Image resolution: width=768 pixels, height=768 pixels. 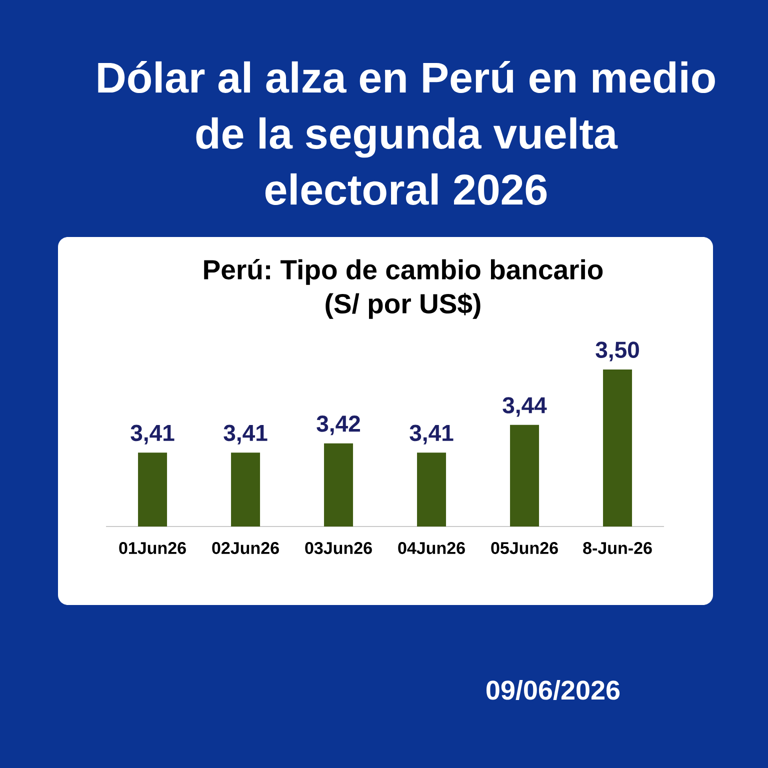 What do you see at coordinates (617, 548) in the screenshot?
I see `x-tick-label: 8-Jun-26` at bounding box center [617, 548].